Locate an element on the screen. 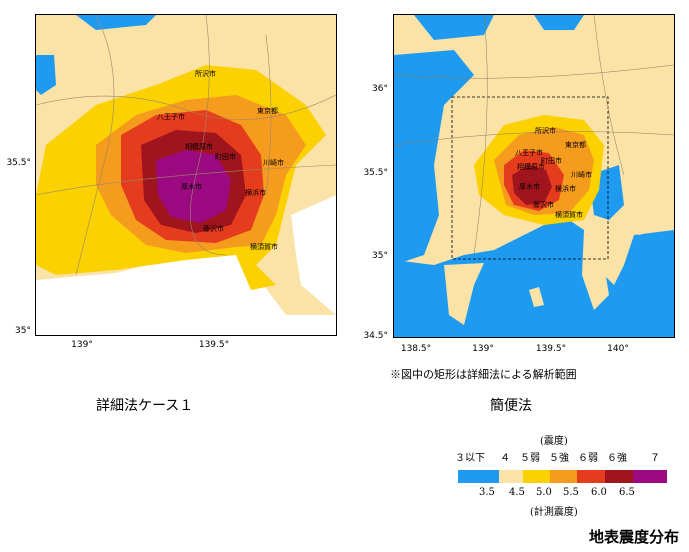 The width and height of the screenshot is (689, 552). left-map-caption: 詳細法ケース１ is located at coordinates (145, 406).